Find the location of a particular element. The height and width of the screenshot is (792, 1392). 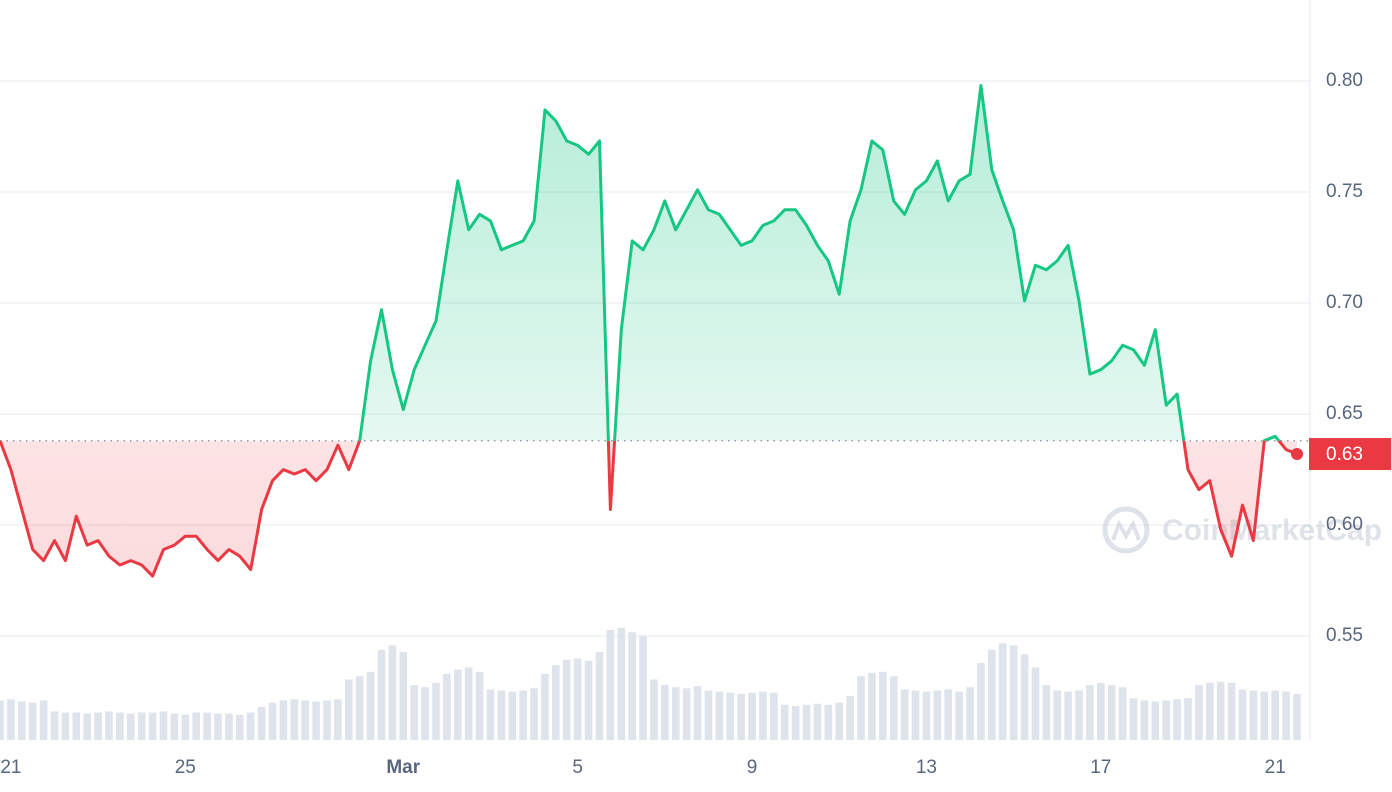

y-tick-label: 0.65 is located at coordinates (1344, 413).